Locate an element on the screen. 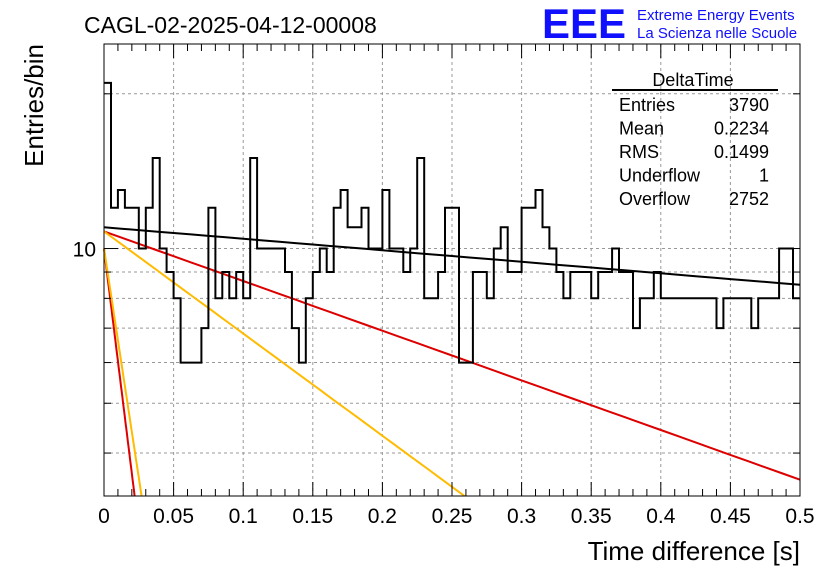  stats-value: 1 is located at coordinates (764, 176).